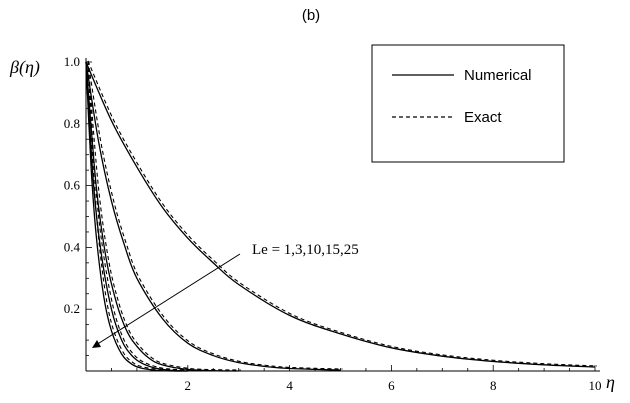 This screenshot has width=630, height=403. I want to click on x-tick-label: 10, so click(595, 385).